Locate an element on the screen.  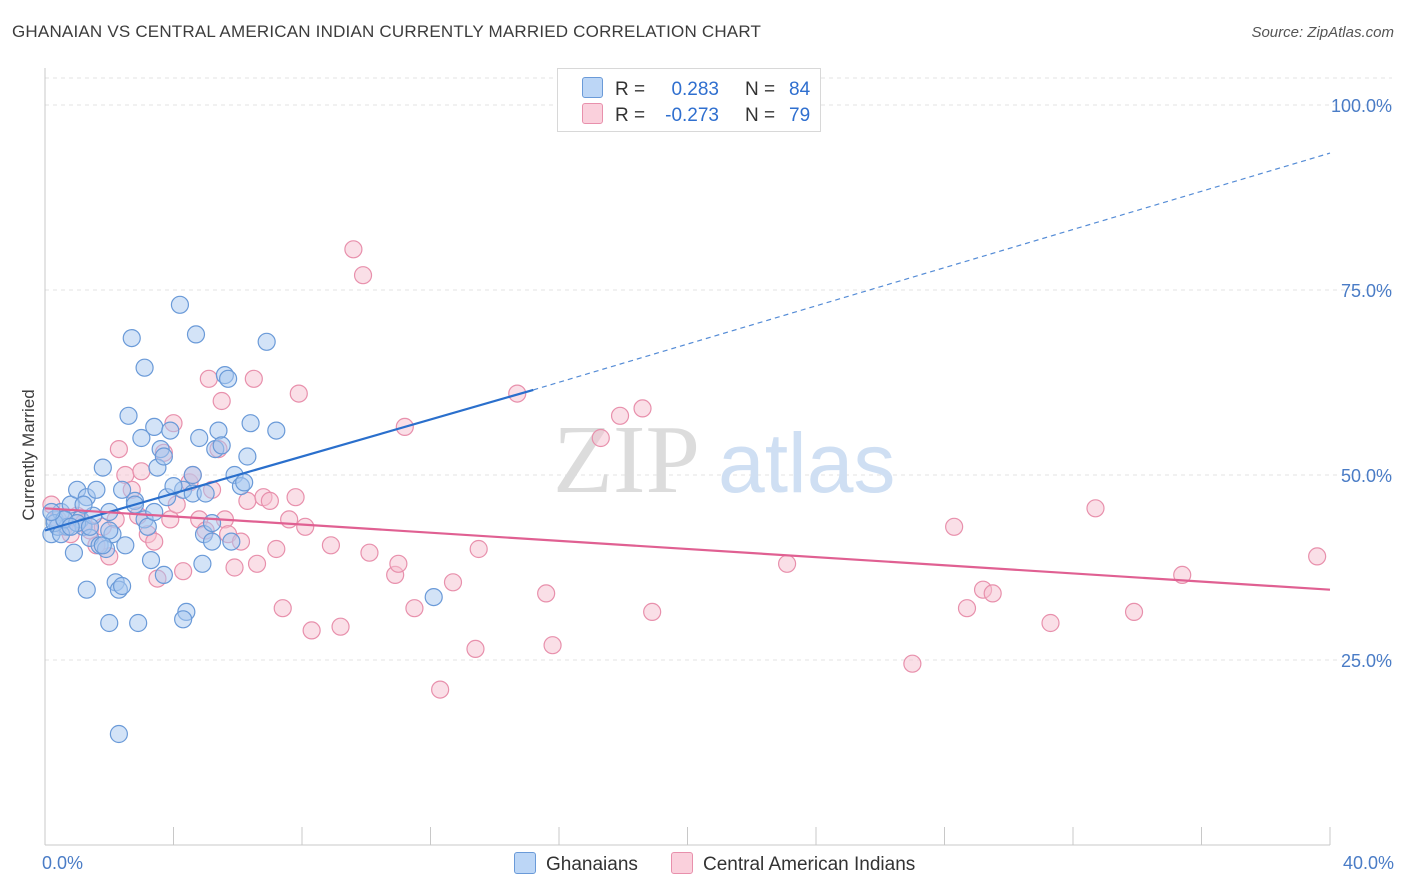
watermark-atlas: atlas is located at coordinates (806, 463).